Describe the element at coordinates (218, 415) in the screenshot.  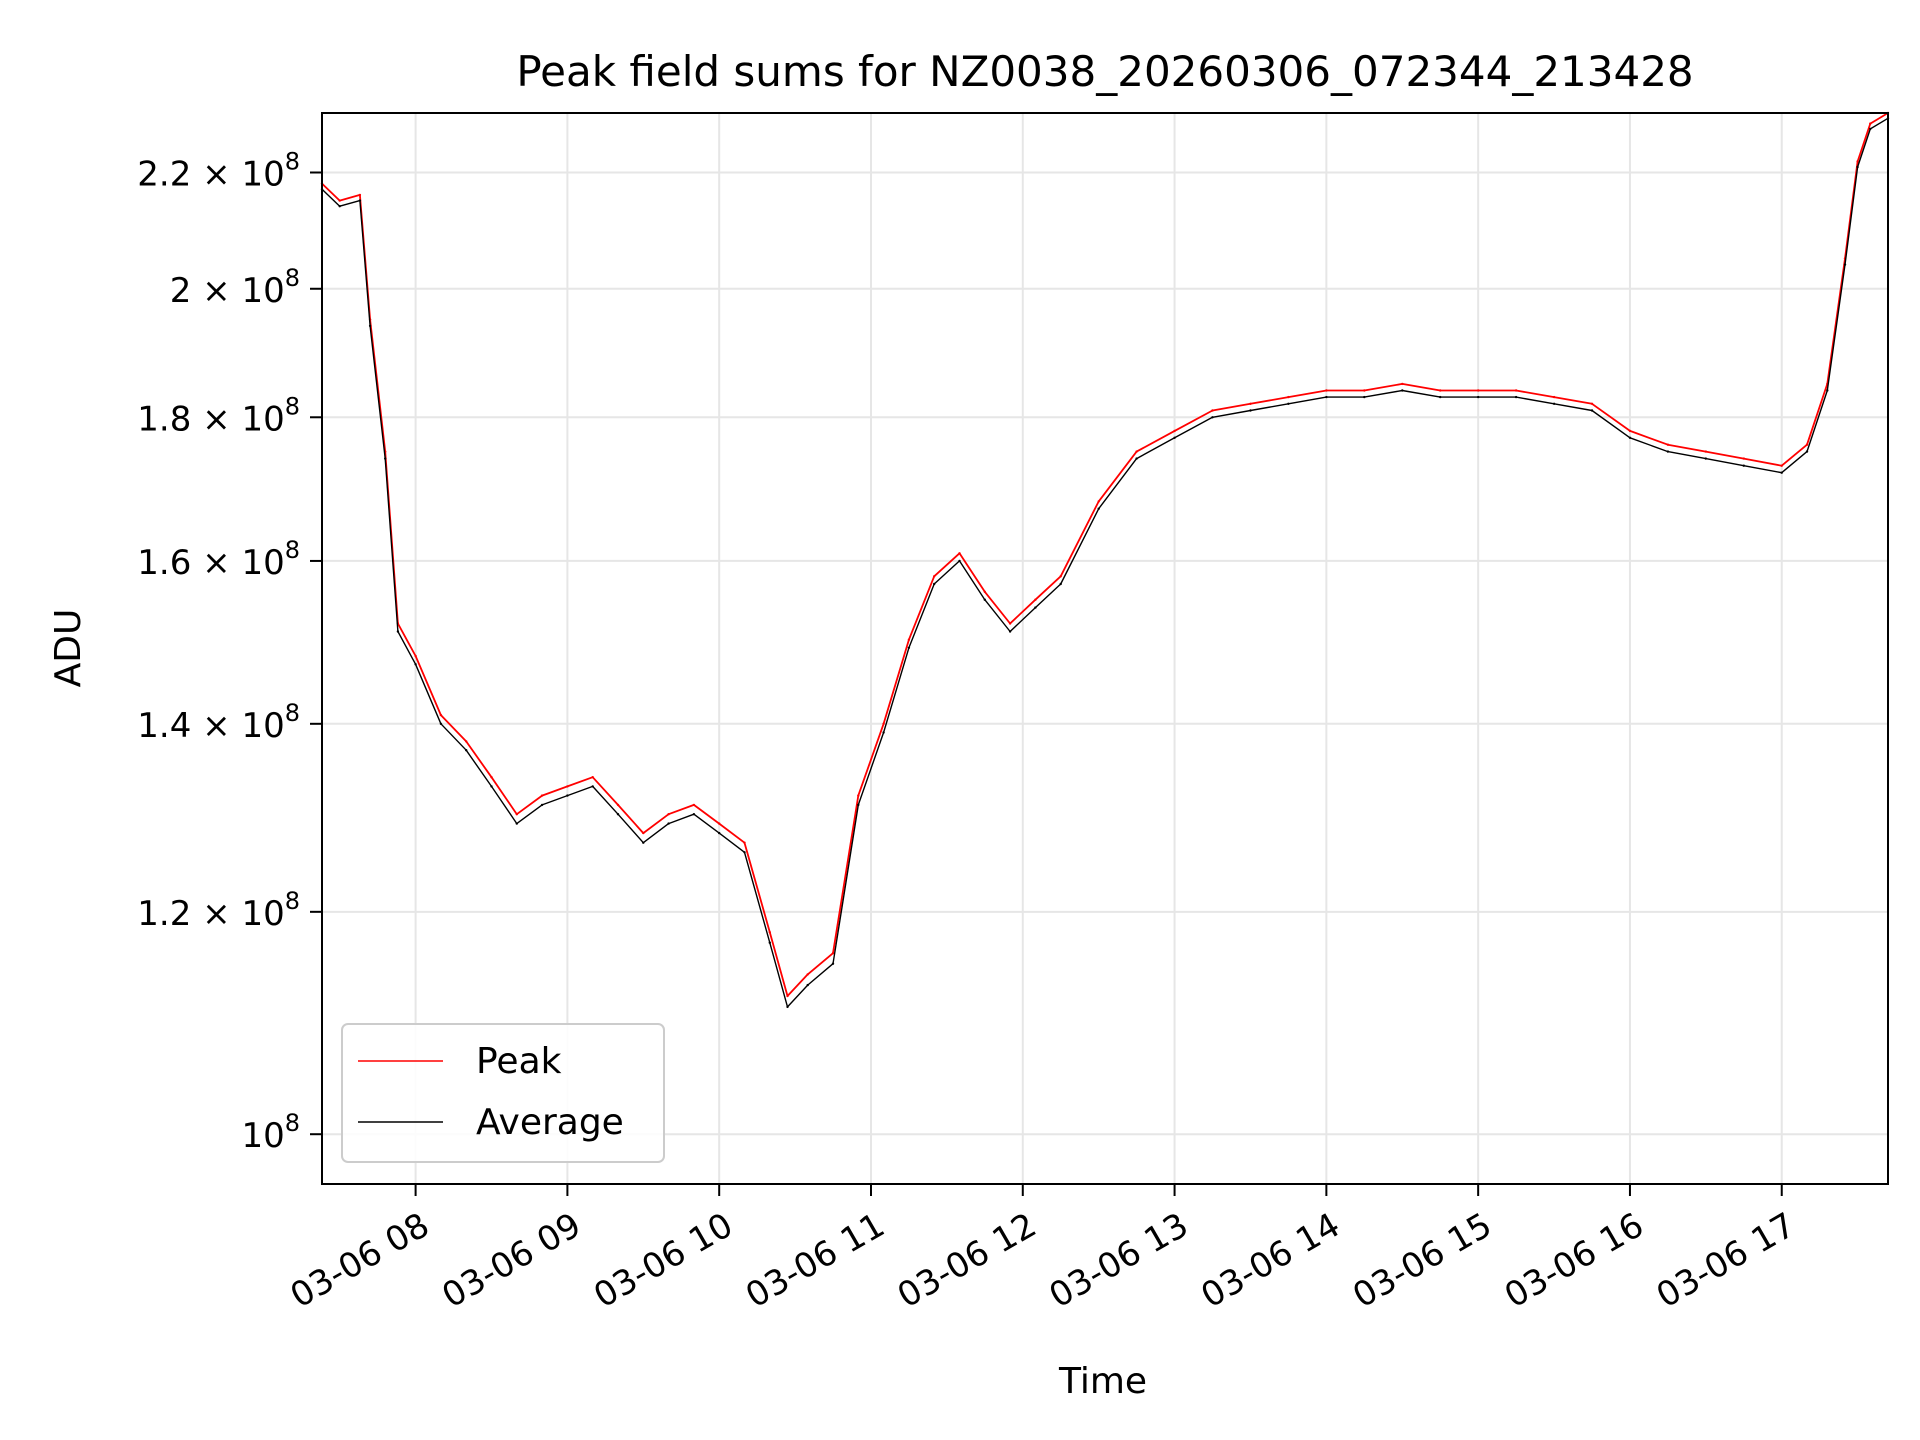
I see `y-tick-label: 1.8 × 108` at that location.